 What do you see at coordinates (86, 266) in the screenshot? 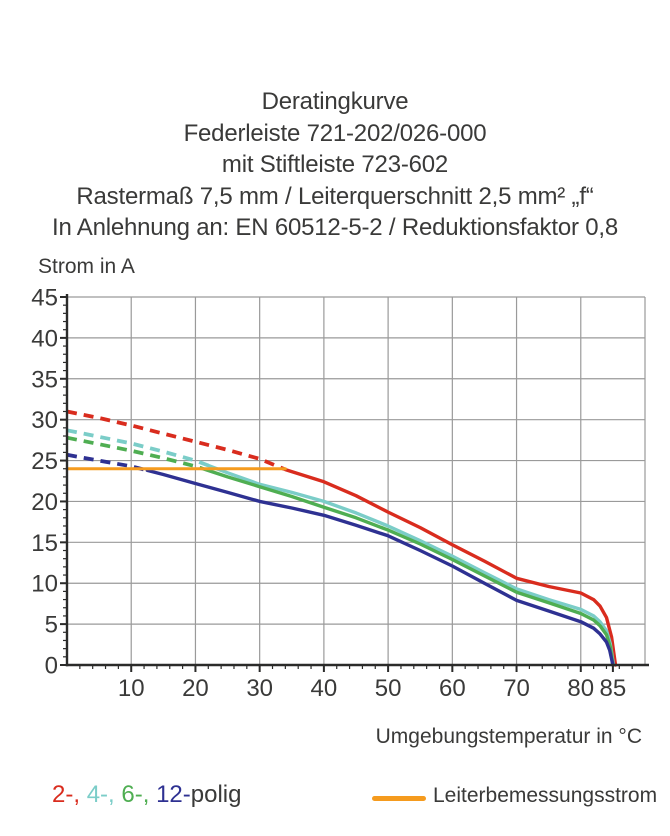
I see `y-axis-title: Strom in A` at bounding box center [86, 266].